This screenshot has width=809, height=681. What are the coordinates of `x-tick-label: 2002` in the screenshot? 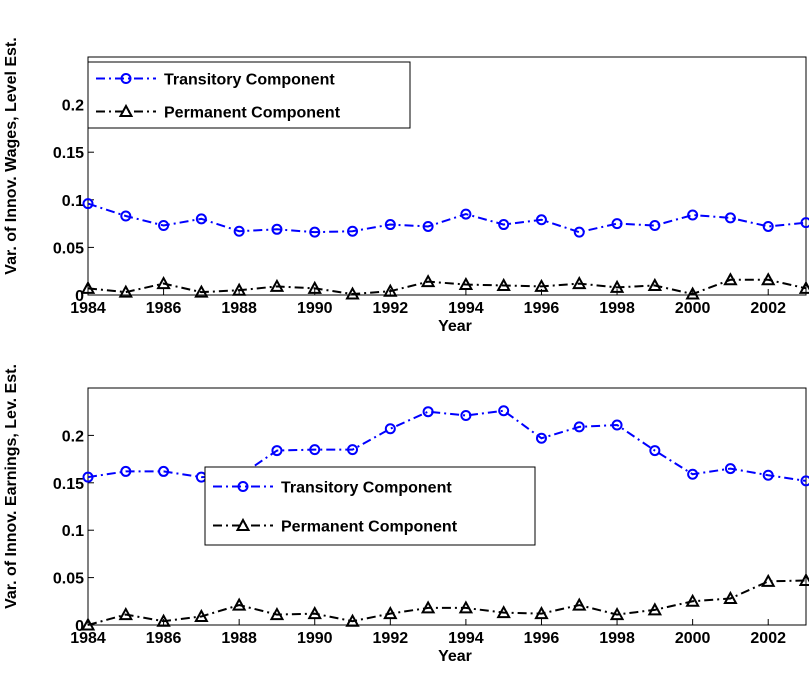 It's located at (768, 638).